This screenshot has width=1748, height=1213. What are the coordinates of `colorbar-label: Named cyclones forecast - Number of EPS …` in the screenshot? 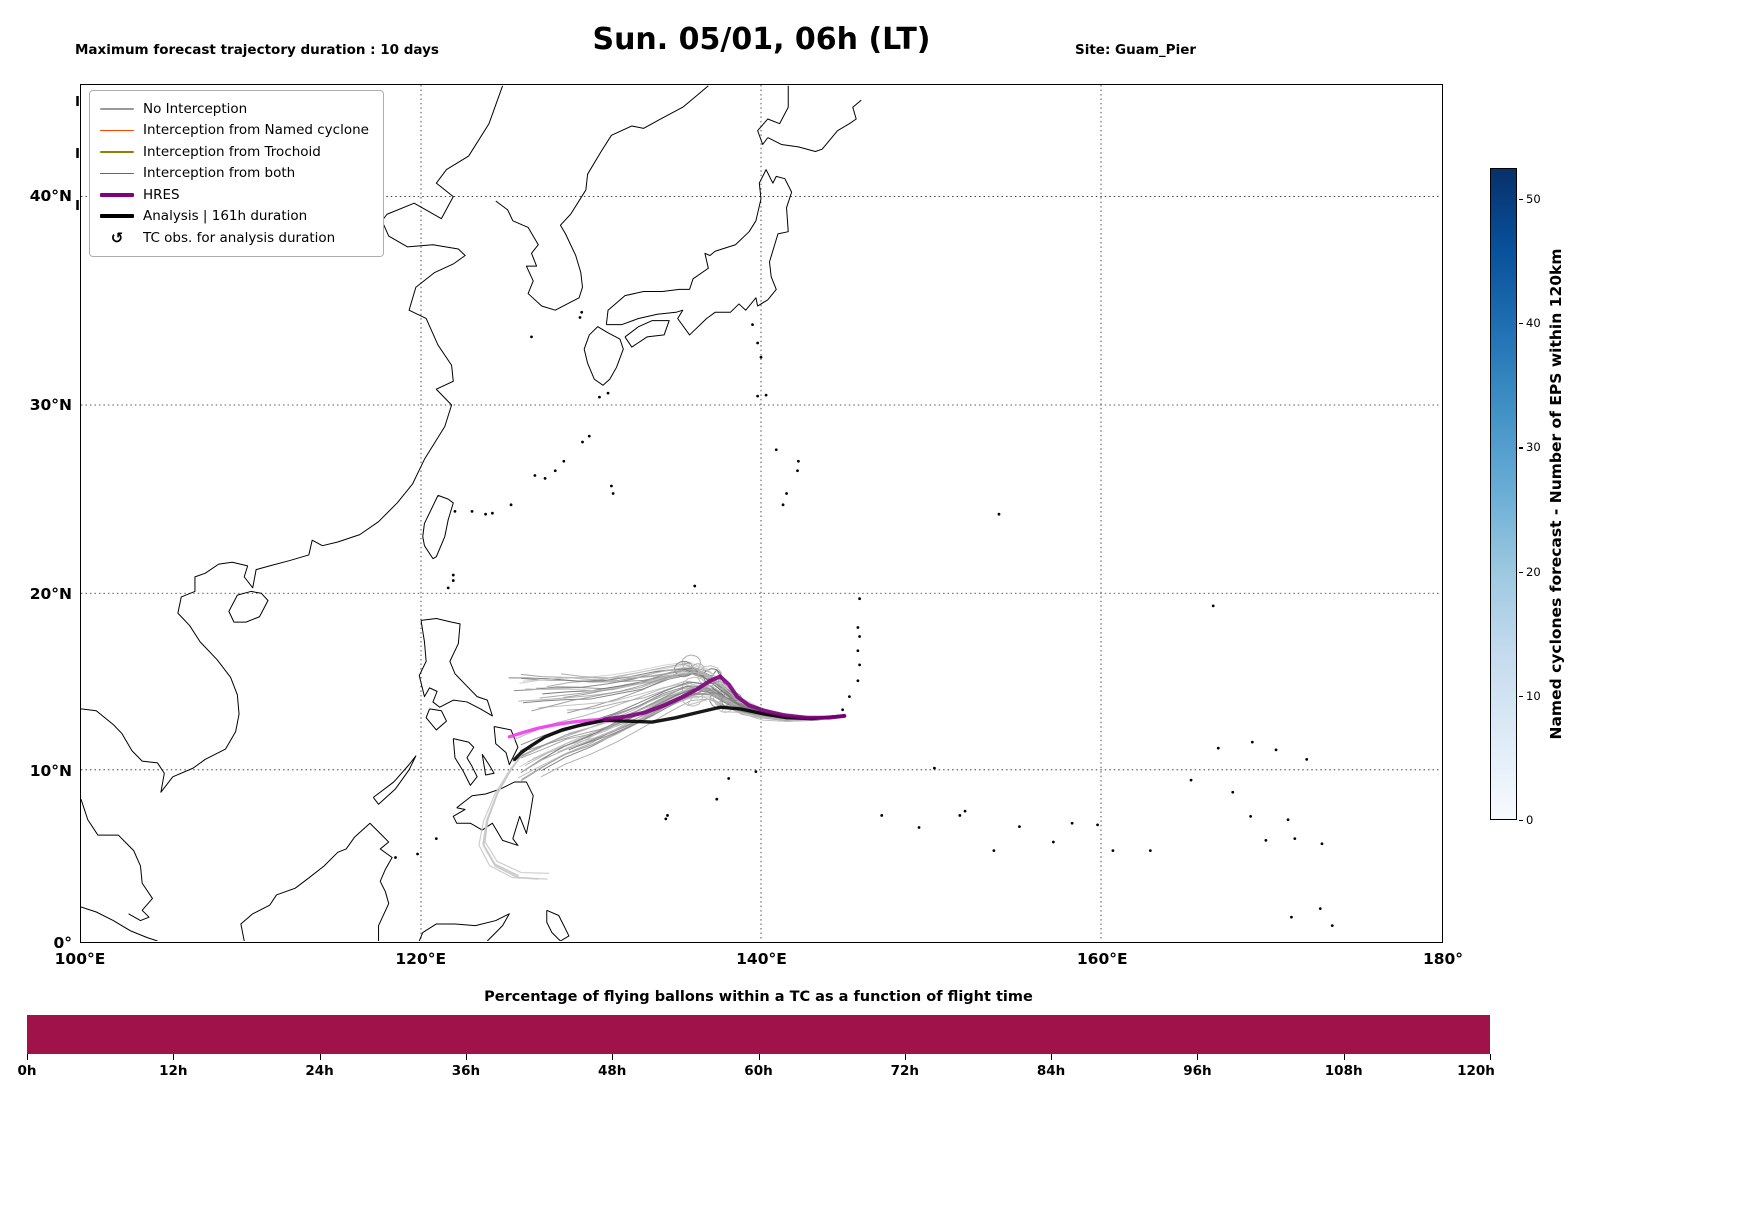 It's located at (1556, 494).